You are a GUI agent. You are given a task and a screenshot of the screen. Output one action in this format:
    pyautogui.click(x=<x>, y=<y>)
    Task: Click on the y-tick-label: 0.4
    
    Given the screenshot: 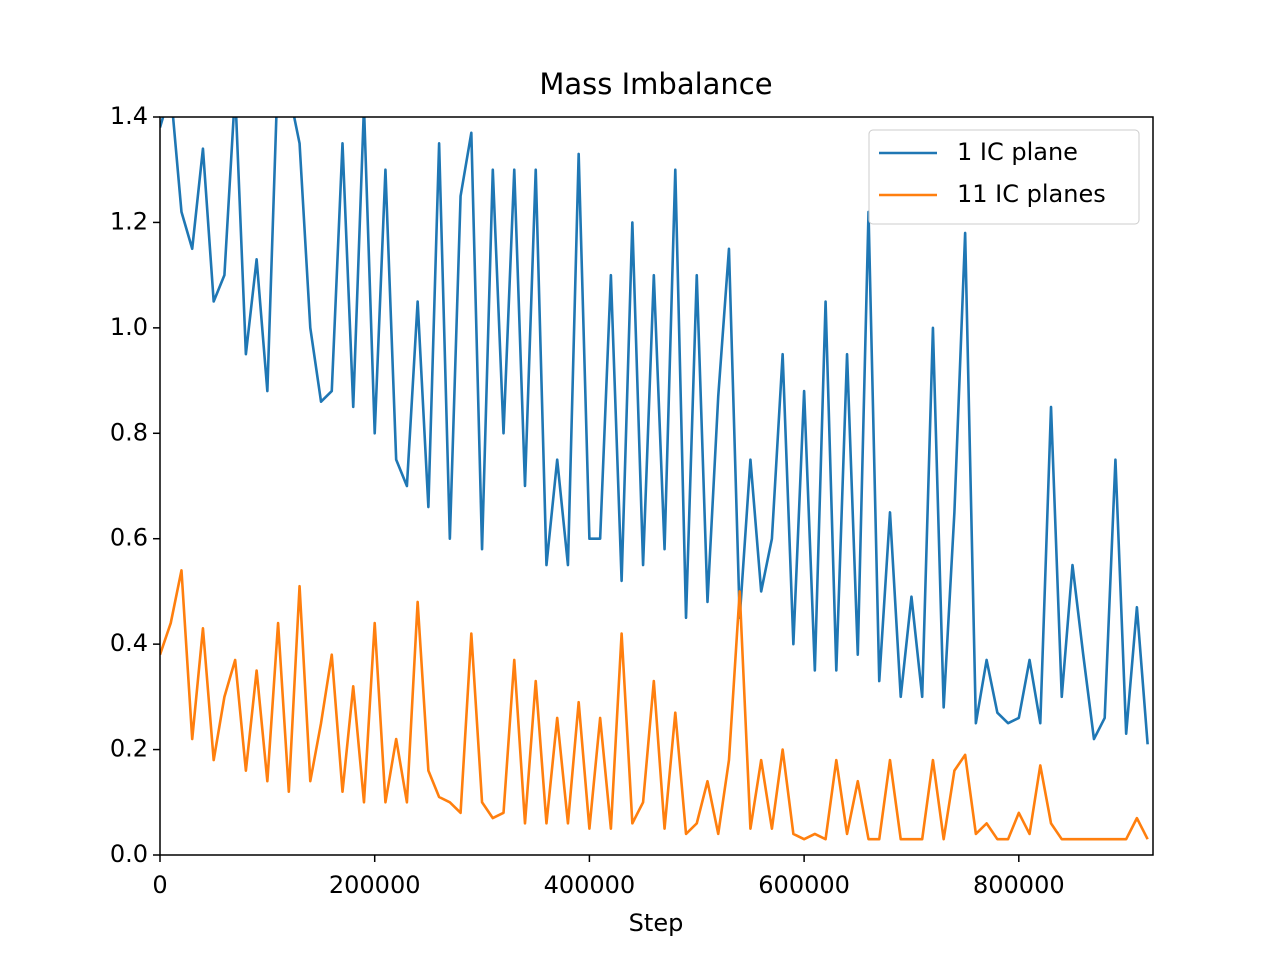 What is the action you would take?
    pyautogui.click(x=129, y=643)
    